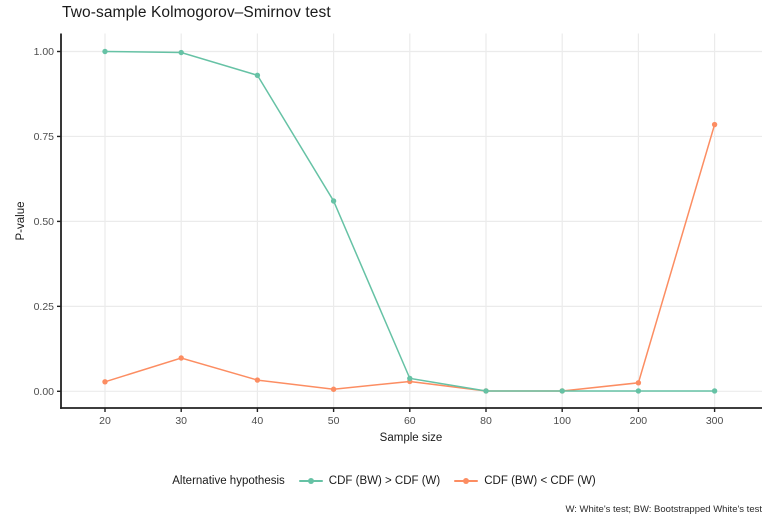 This screenshot has height=528, width=768. I want to click on legend-item: CDF (BW) > CDF (W), so click(369, 481).